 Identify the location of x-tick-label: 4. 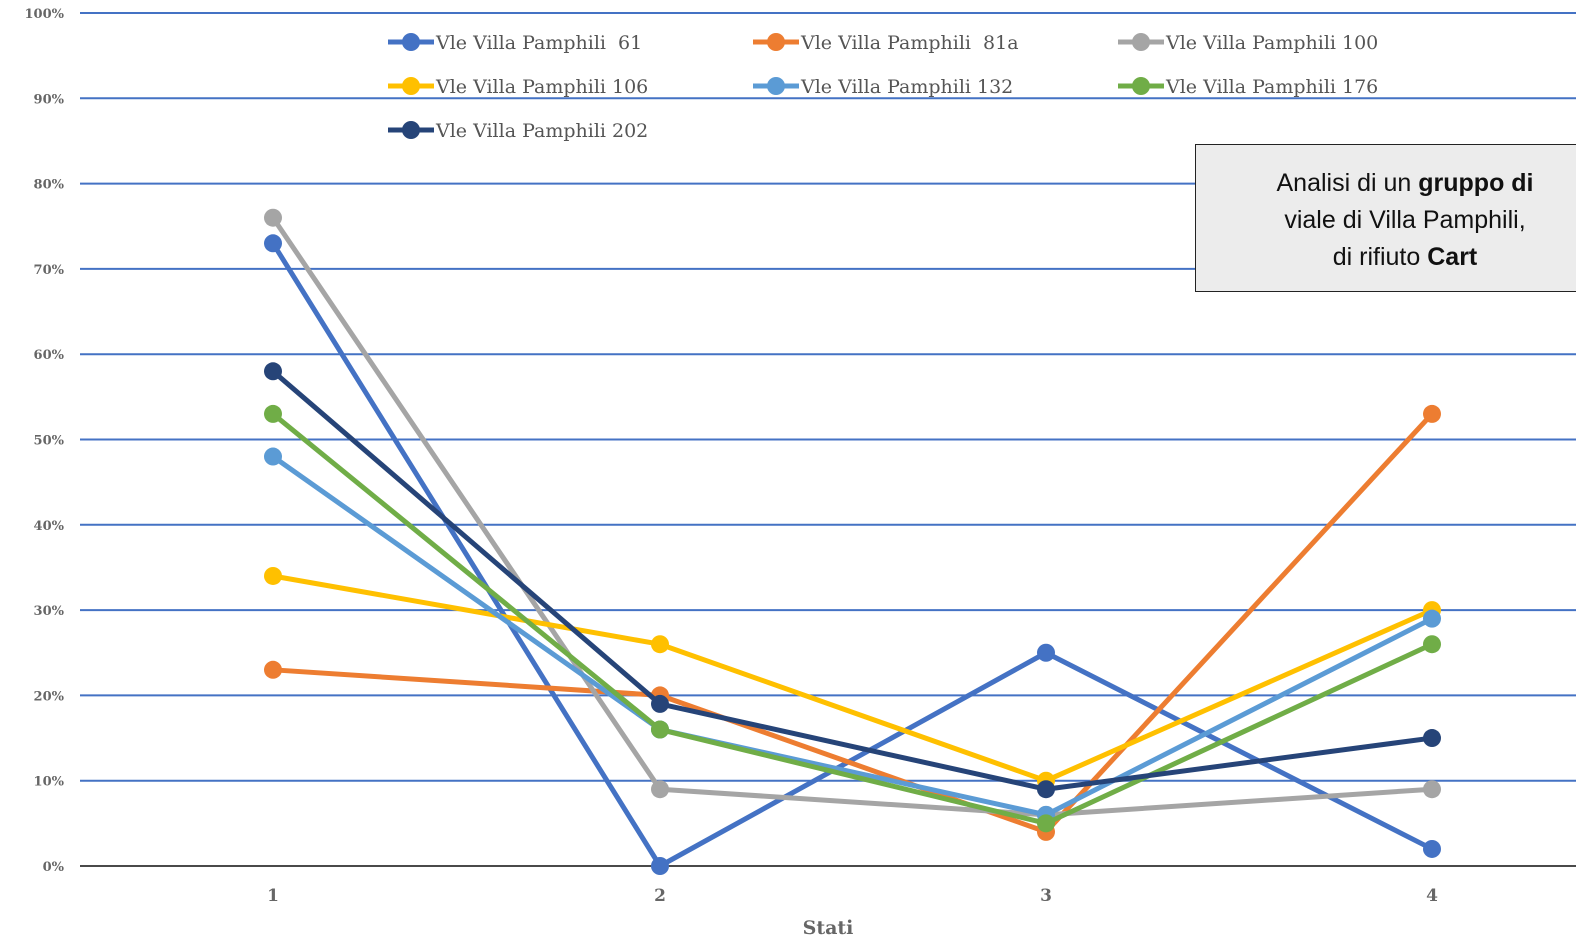
(1432, 896).